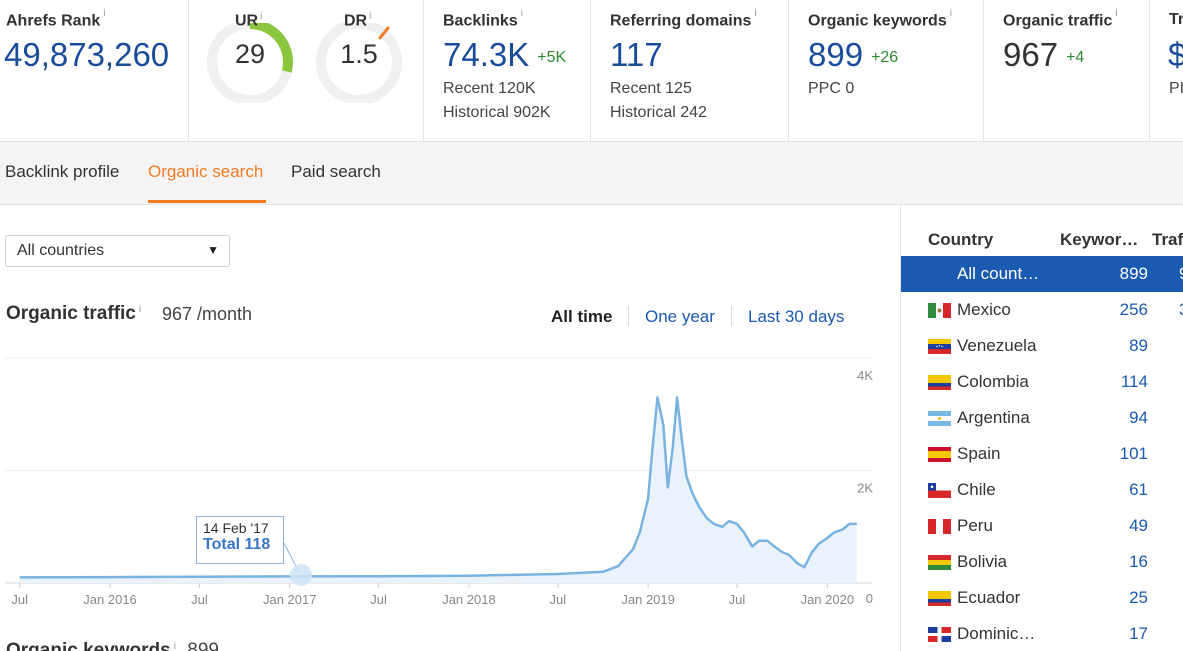  Describe the element at coordinates (1133, 273) in the screenshot. I see `country-keywords: 899` at that location.